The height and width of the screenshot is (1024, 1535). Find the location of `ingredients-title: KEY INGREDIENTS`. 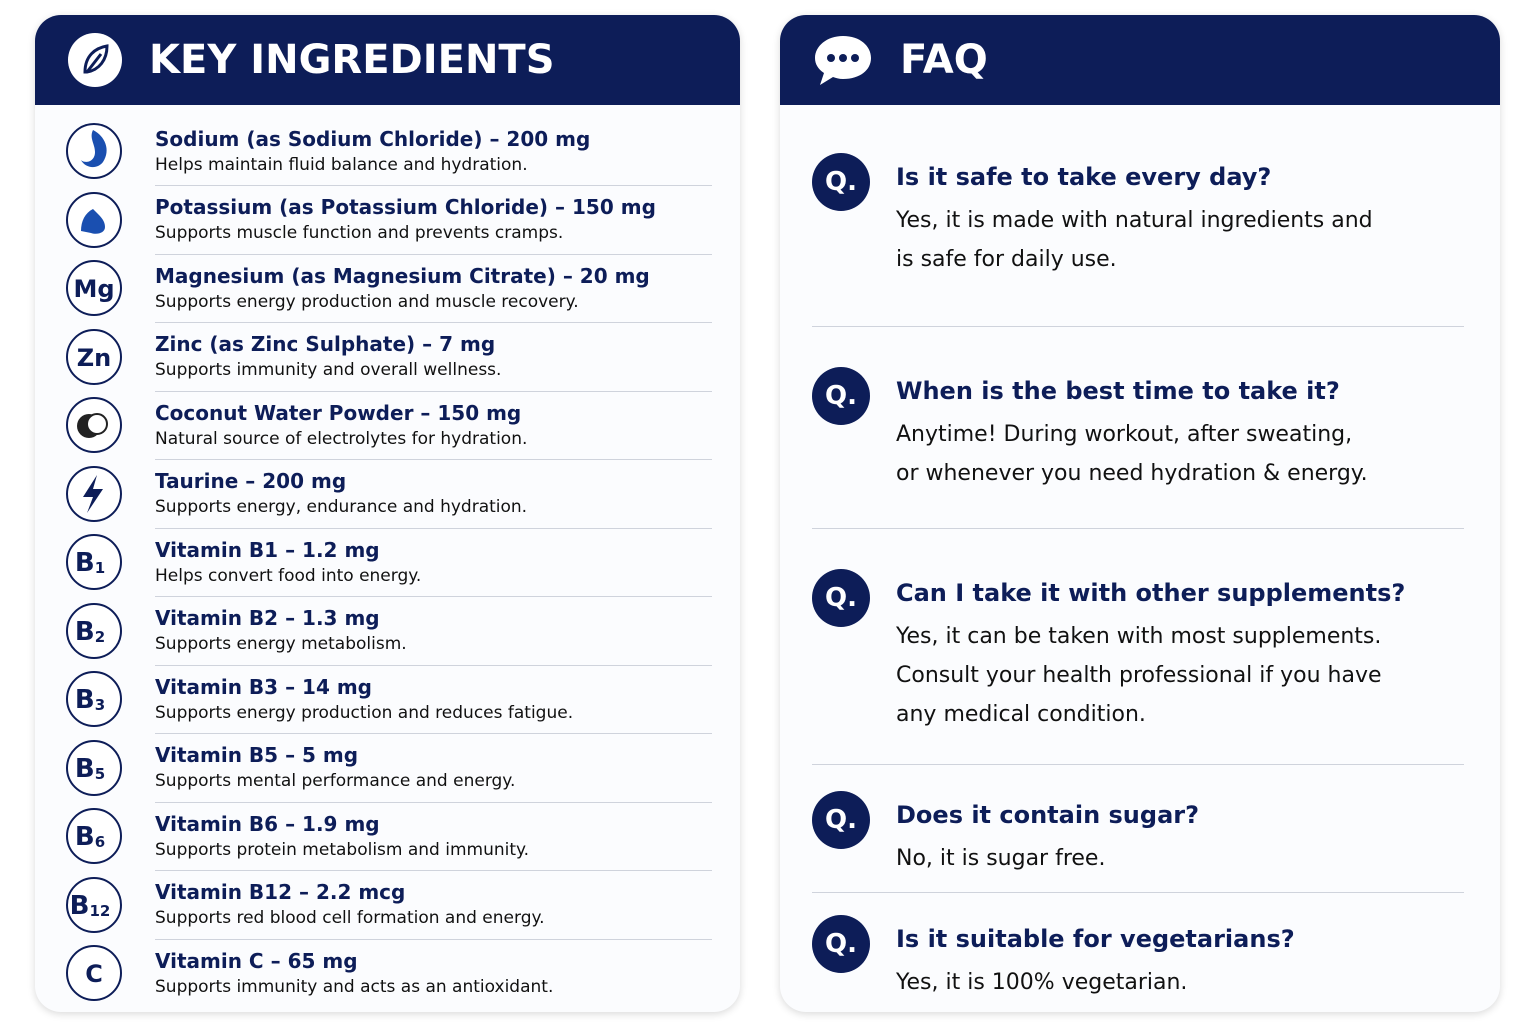

ingredients-title: KEY INGREDIENTS is located at coordinates (352, 60).